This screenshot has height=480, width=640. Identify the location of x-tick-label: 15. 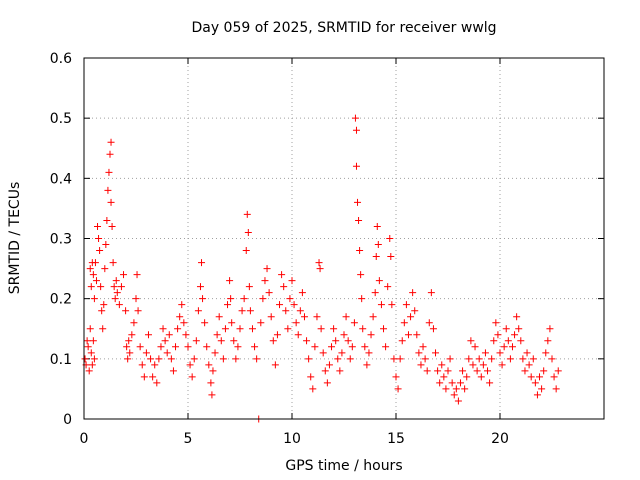
(396, 439).